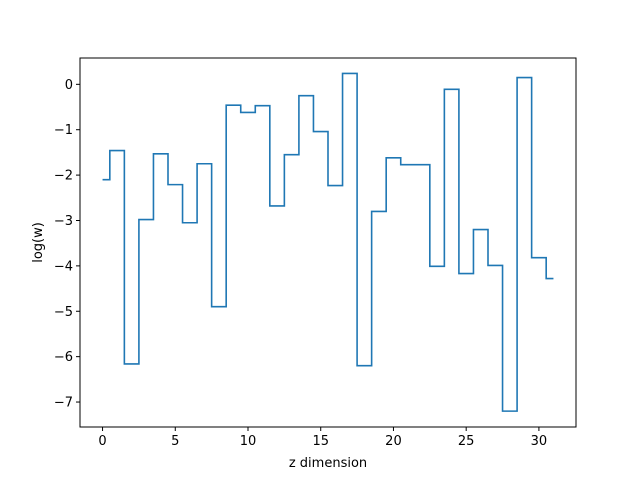  I want to click on x-axis-ticks: 0 5 10 15 20 25 30, so click(322, 438).